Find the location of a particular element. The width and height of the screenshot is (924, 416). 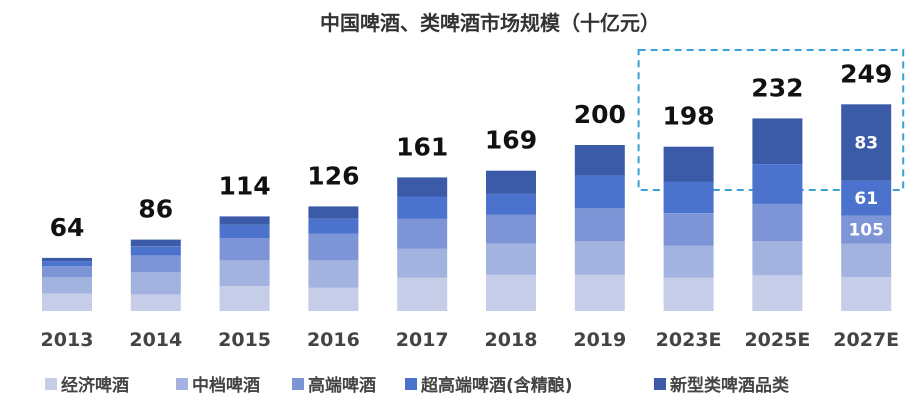

total-label: 86 is located at coordinates (155, 209).